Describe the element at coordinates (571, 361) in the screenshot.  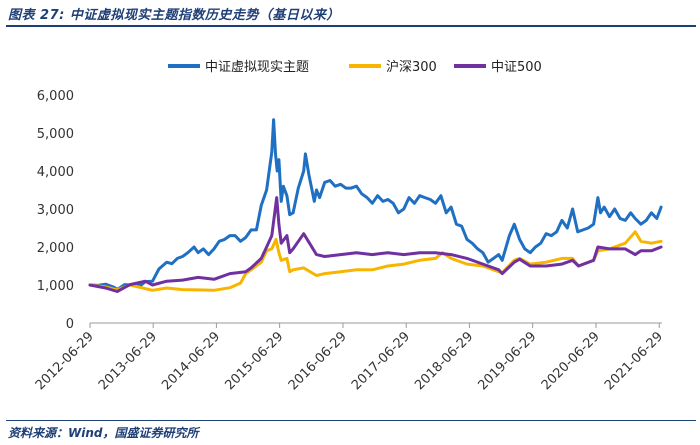
I see `x-tick-label: 2020-06-29` at that location.